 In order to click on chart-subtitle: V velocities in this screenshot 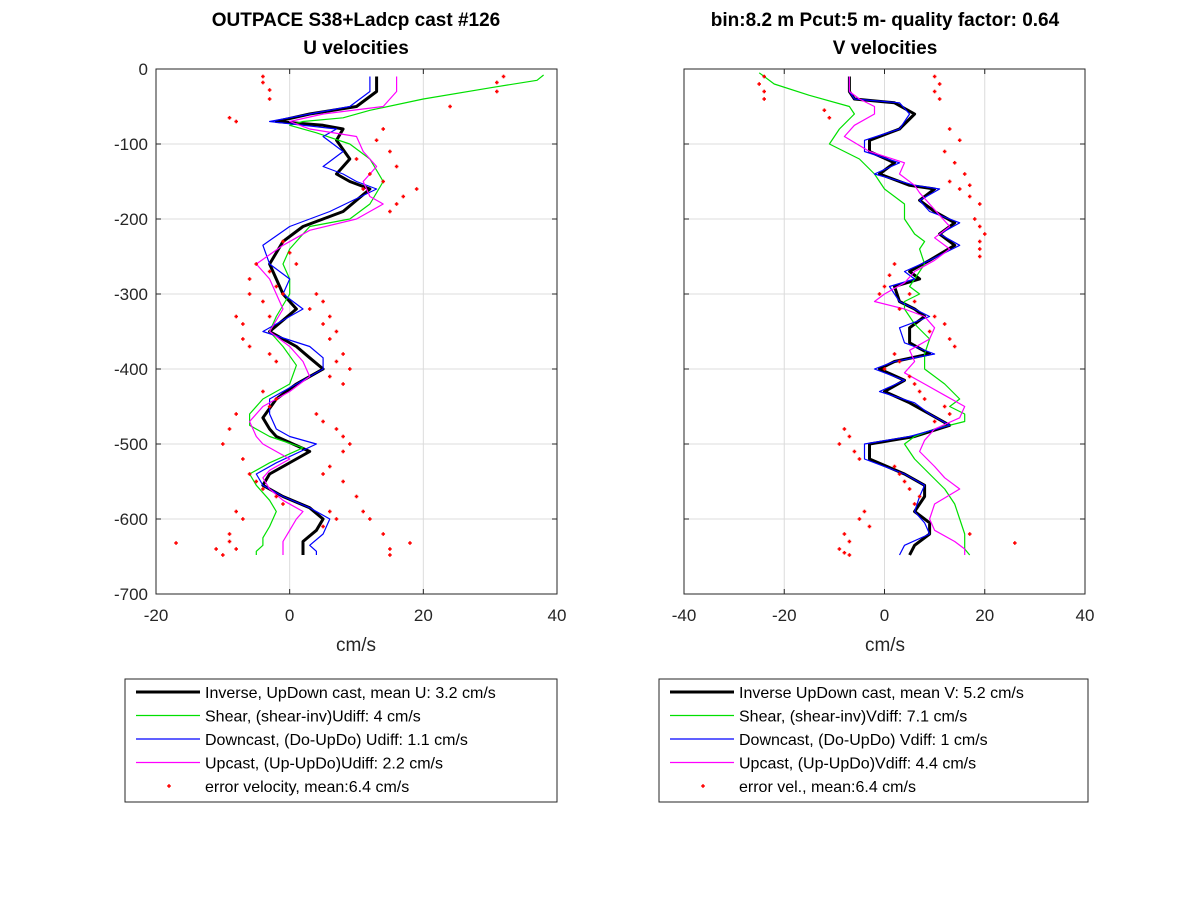, I will do `click(885, 48)`.